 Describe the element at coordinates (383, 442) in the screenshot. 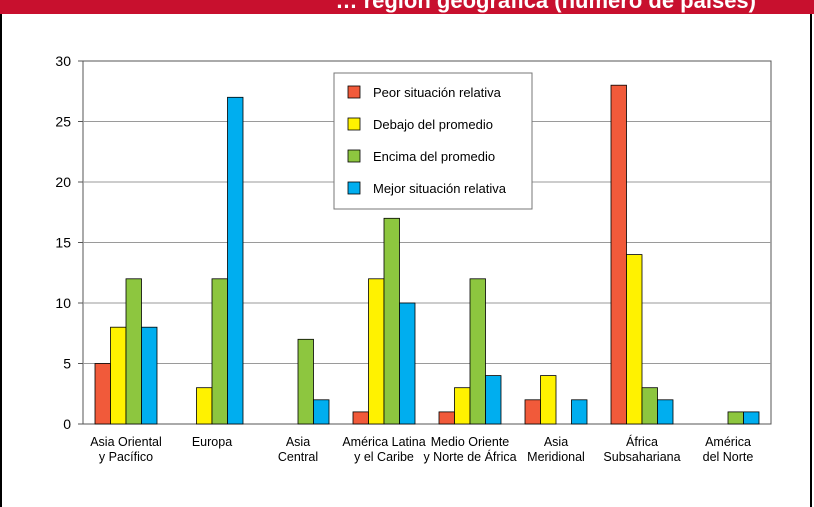

I see `x-category-label: América Latina` at that location.